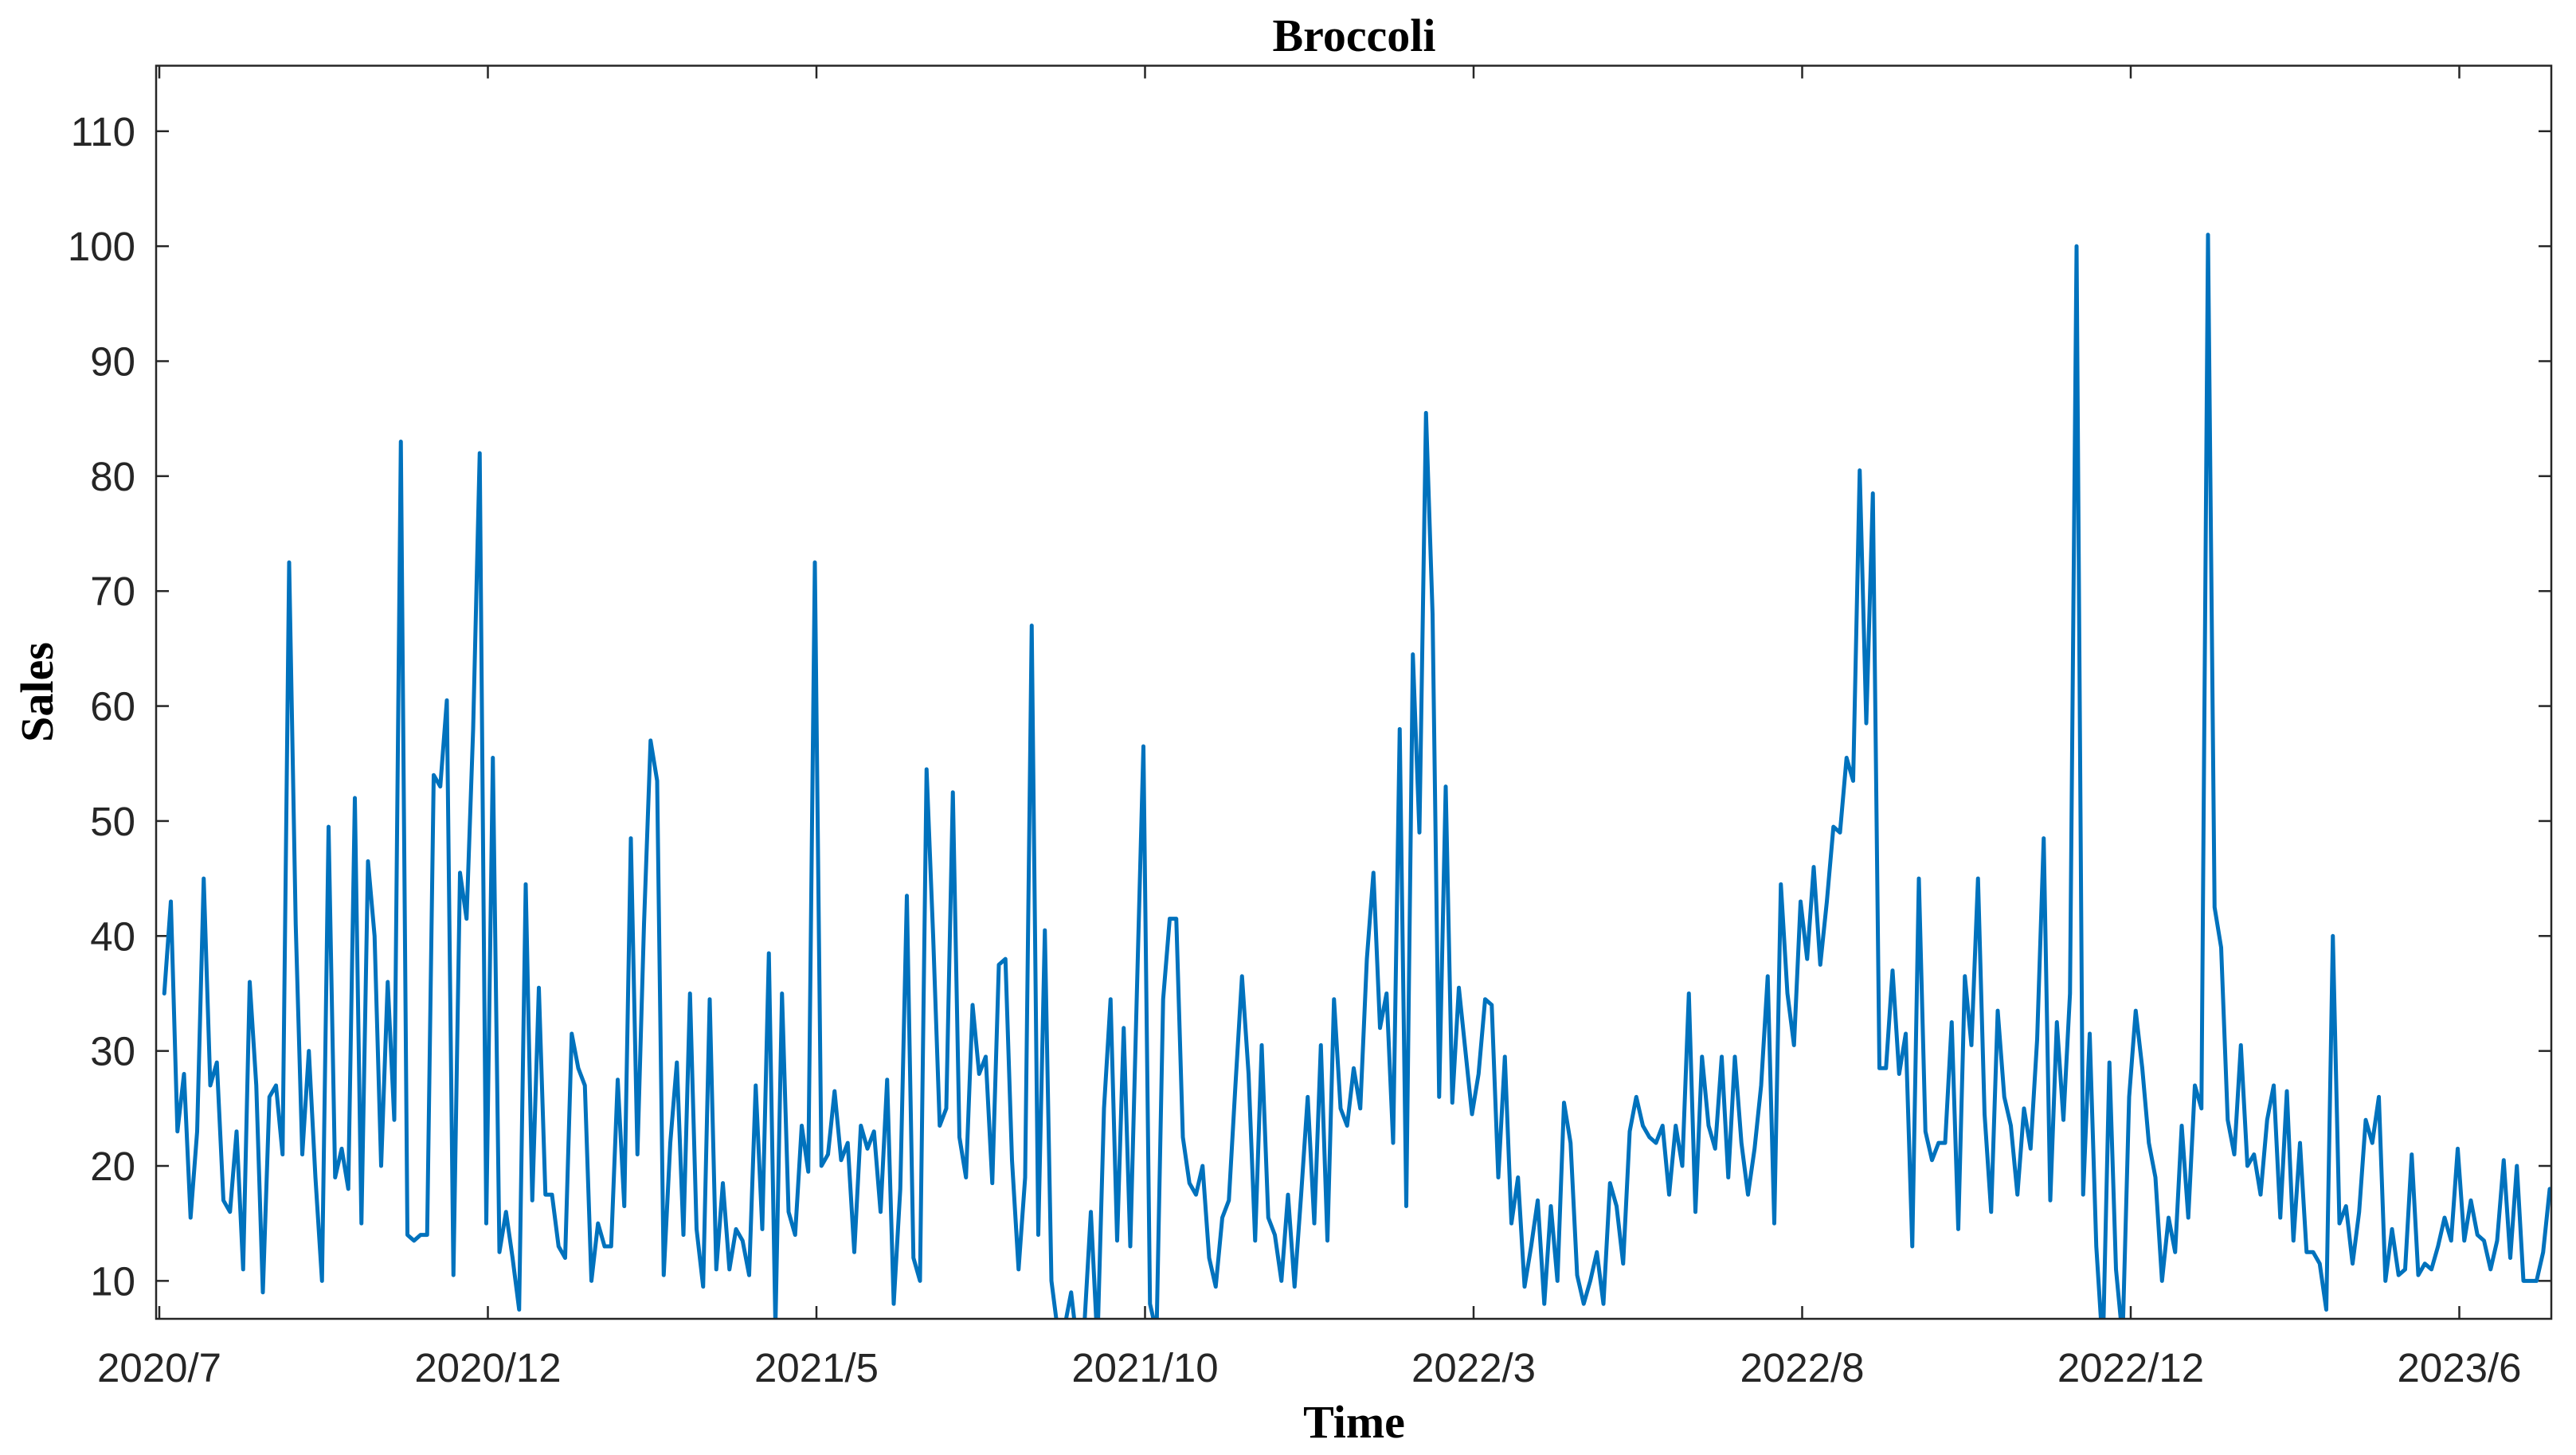  What do you see at coordinates (816, 1367) in the screenshot?
I see `x-tick-label: 2021/5` at bounding box center [816, 1367].